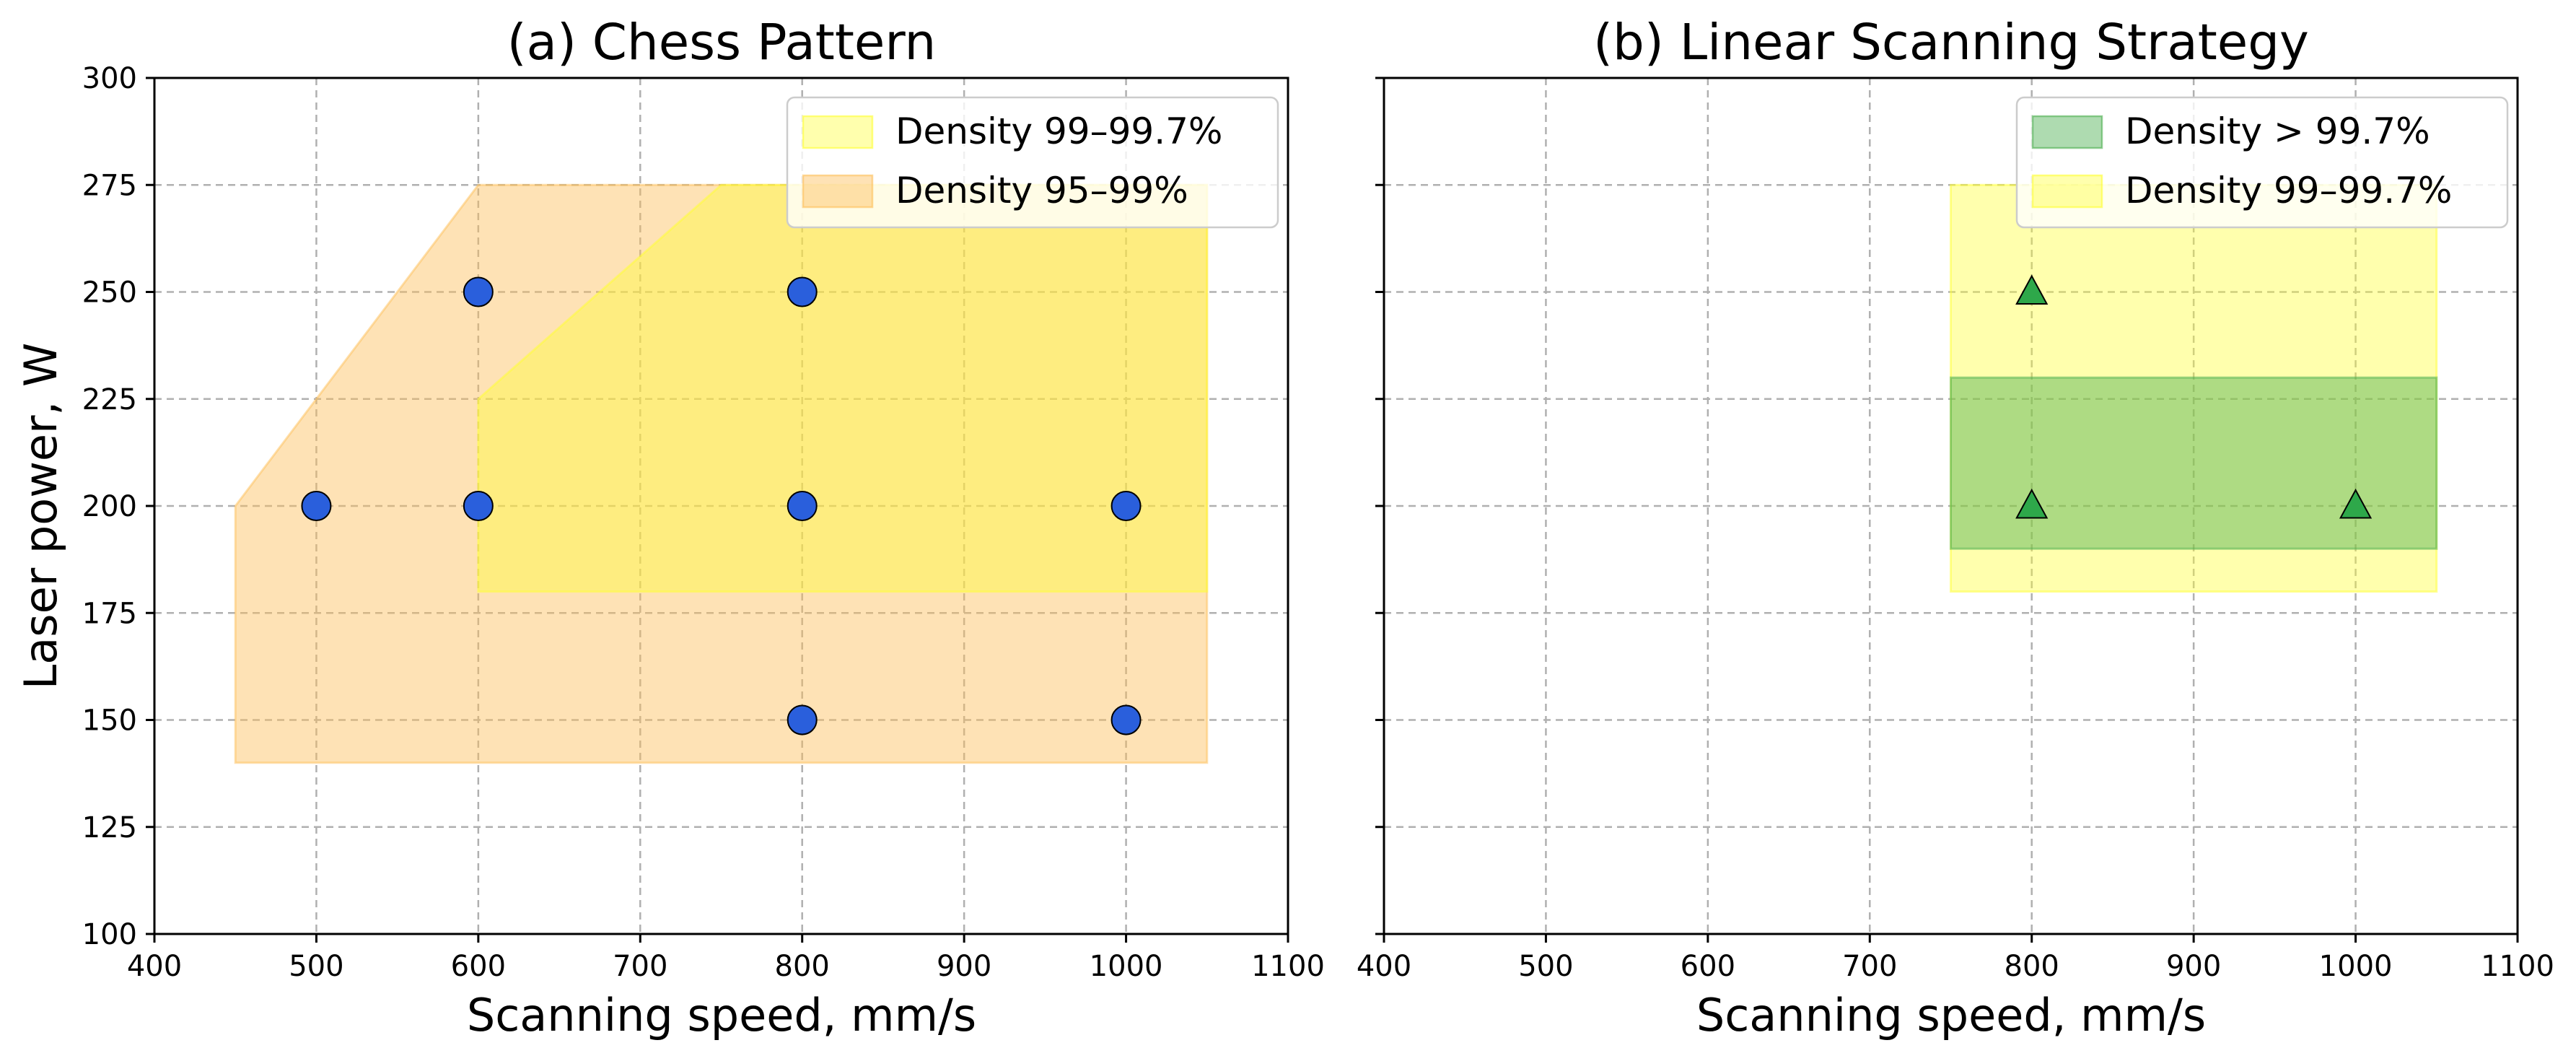 The height and width of the screenshot is (1061, 2576). Describe the element at coordinates (2277, 131) in the screenshot. I see `legend-label: Density > 99.7%` at that location.